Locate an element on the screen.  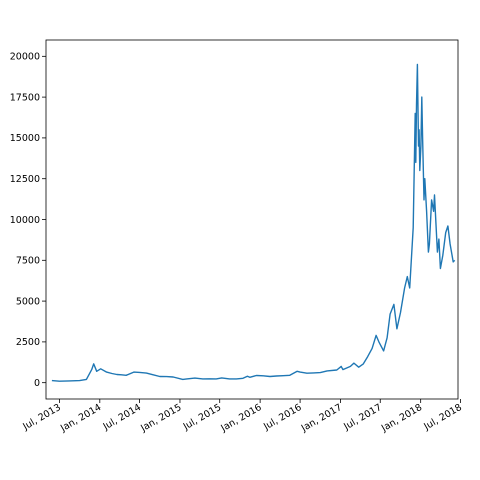
x-tick-label: Jan, 2014 is located at coordinates (80, 418).